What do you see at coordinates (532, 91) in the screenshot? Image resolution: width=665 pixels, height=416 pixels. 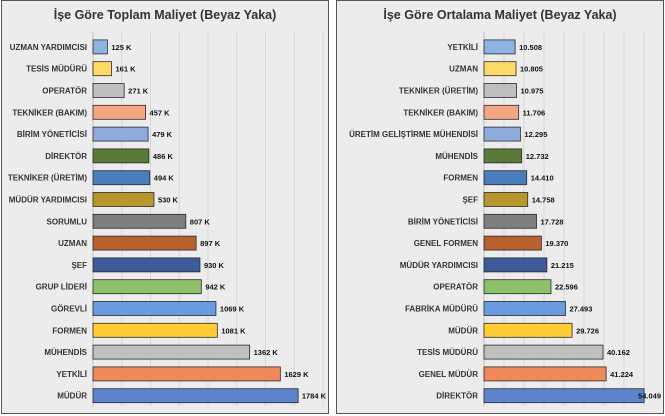 I see `data-label: 10.975` at bounding box center [532, 91].